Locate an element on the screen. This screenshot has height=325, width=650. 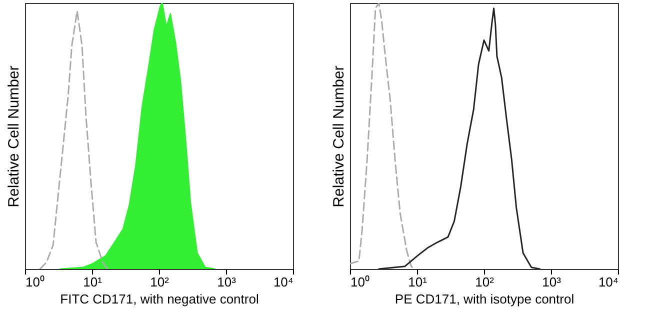
x-axis-title: FITC CD171, with negative control is located at coordinates (159, 299).